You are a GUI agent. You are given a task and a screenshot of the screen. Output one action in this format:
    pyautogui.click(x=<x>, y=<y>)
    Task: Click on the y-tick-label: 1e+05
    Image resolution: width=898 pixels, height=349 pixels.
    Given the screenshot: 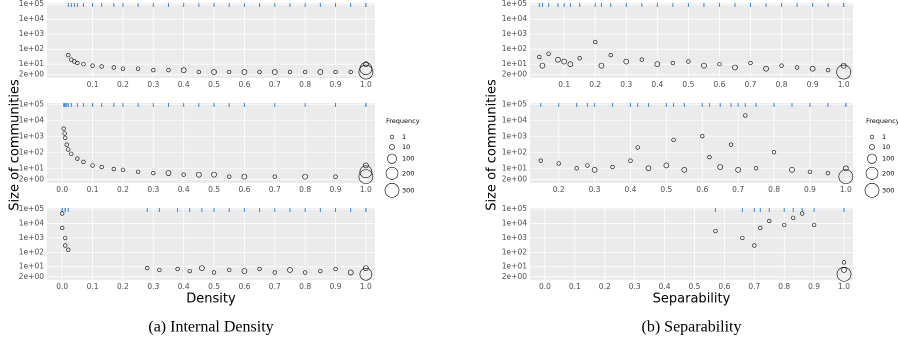 What is the action you would take?
    pyautogui.click(x=514, y=208)
    